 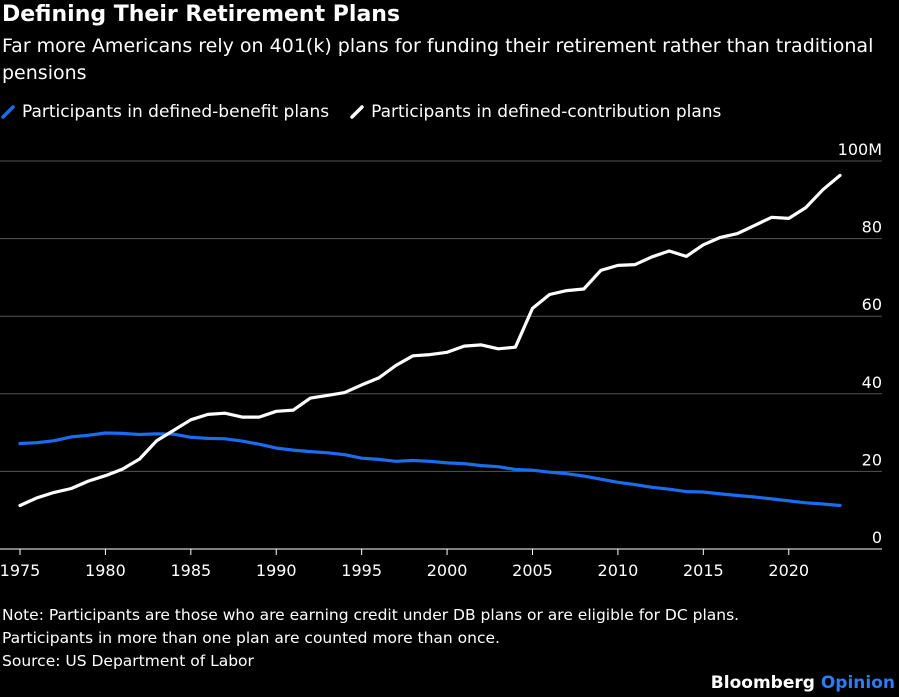 What do you see at coordinates (128, 661) in the screenshot?
I see `source-line: Source: US Department of Labor` at bounding box center [128, 661].